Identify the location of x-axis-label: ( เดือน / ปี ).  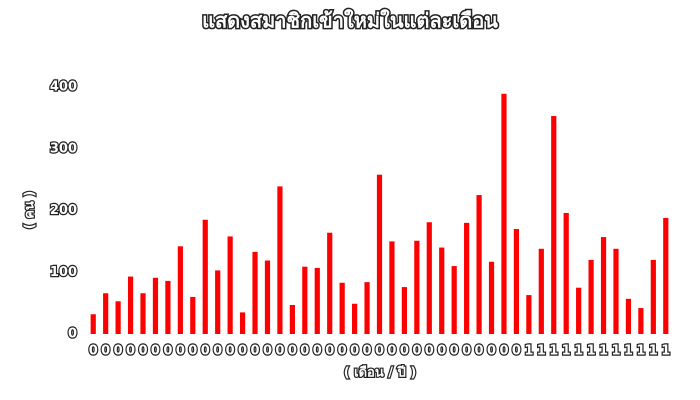
(380, 373).